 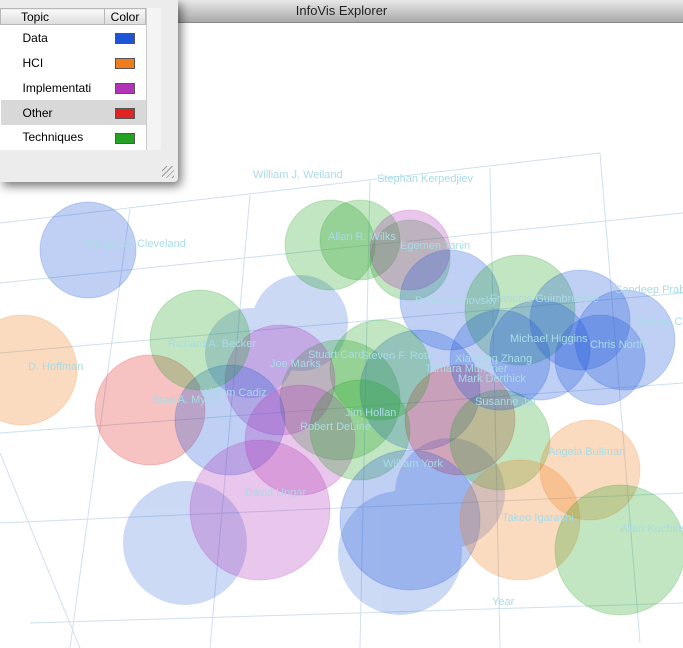 I want to click on node-label: Takeo Igarashi, so click(x=538, y=518).